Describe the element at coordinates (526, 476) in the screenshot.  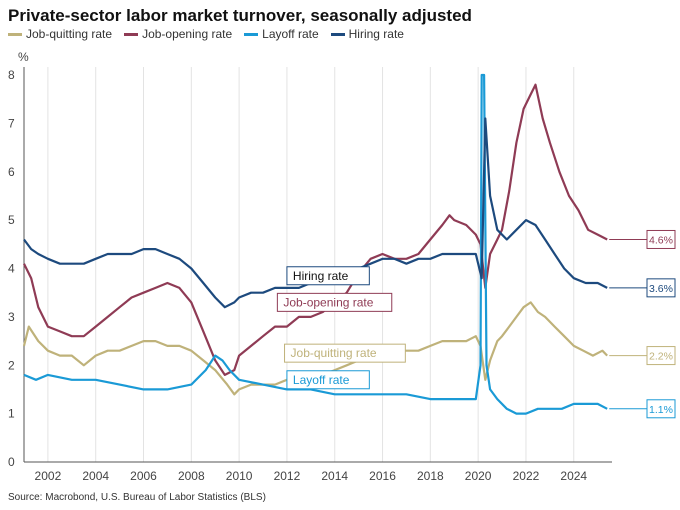
I see `x-tick-label: 2022` at that location.